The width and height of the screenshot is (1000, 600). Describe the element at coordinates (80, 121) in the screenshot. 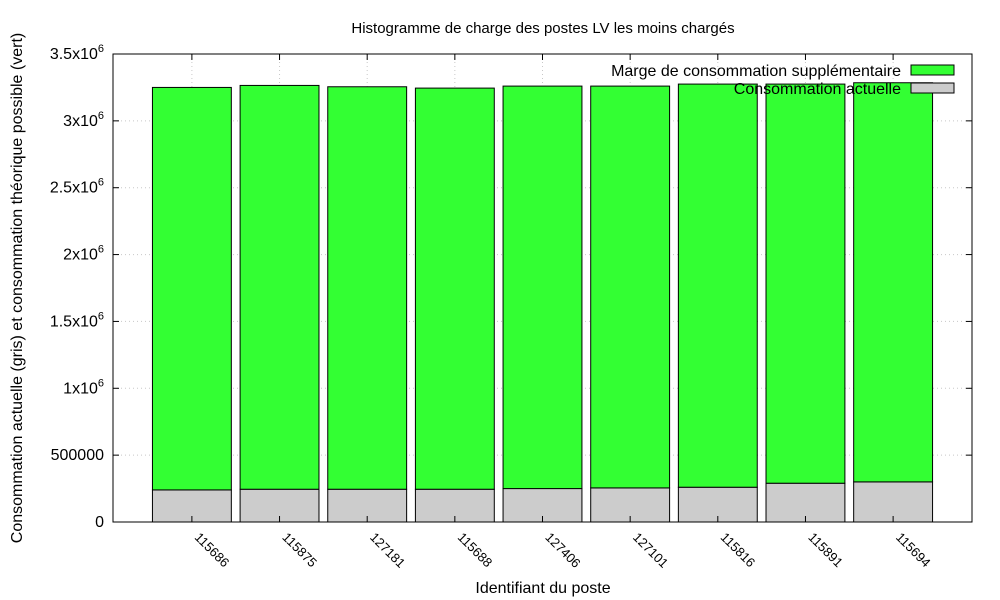

I see `y-tick-label-base: 3x10` at that location.